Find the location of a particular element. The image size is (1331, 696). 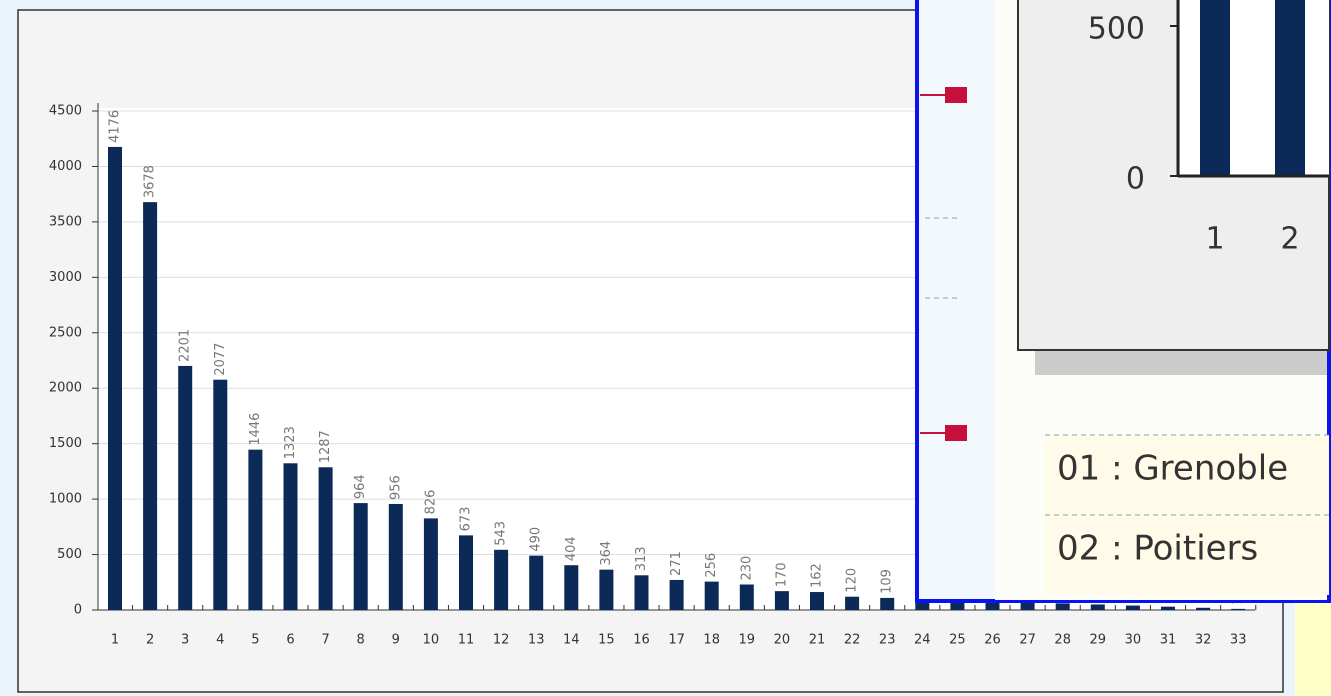

inset-x-label: 1 is located at coordinates (1214, 239).